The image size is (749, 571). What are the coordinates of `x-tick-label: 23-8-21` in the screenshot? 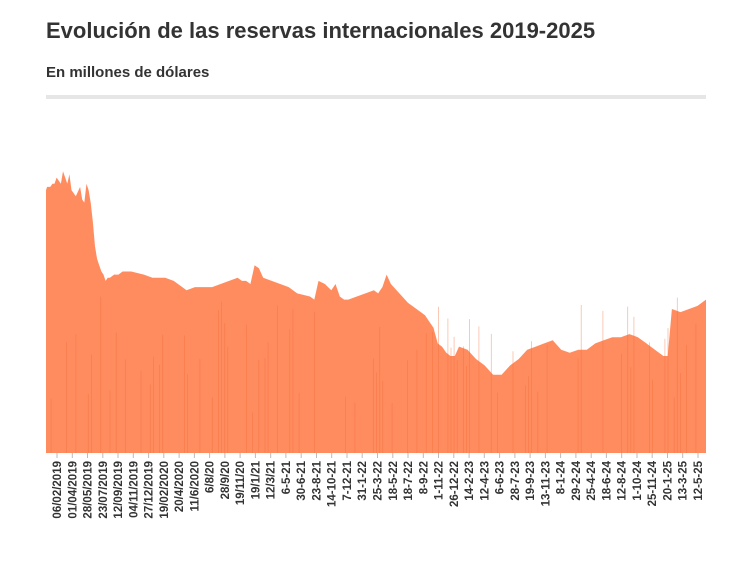 It's located at (318, 480).